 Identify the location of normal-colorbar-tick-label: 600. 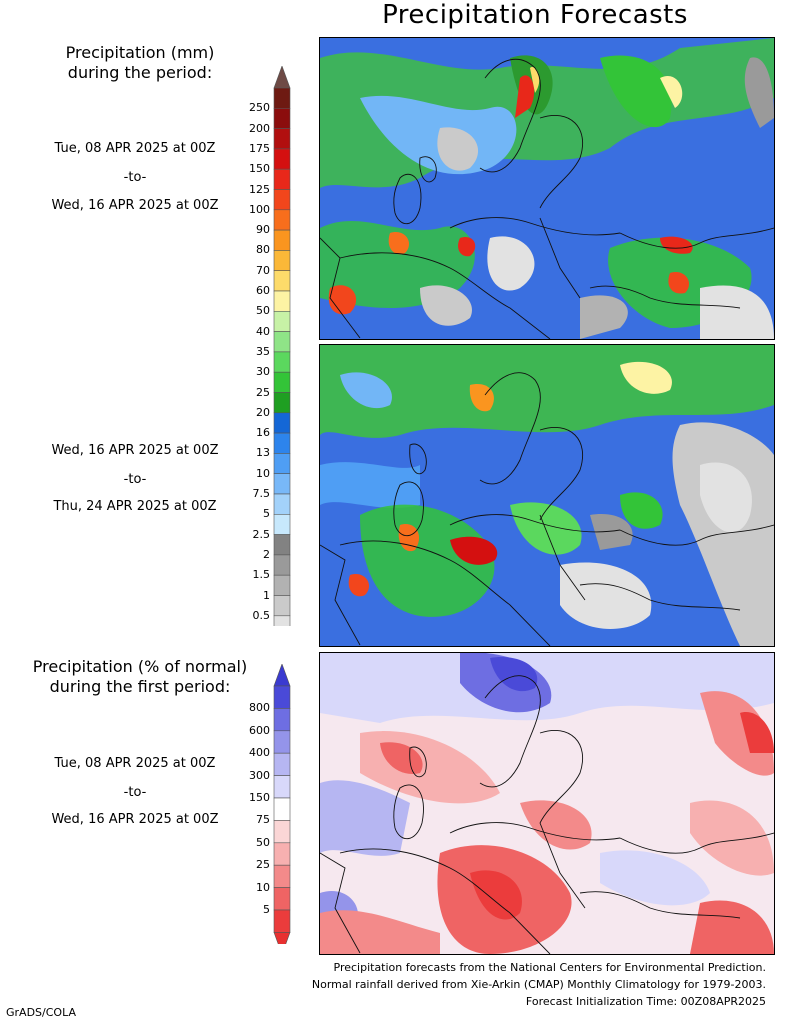
(259, 730).